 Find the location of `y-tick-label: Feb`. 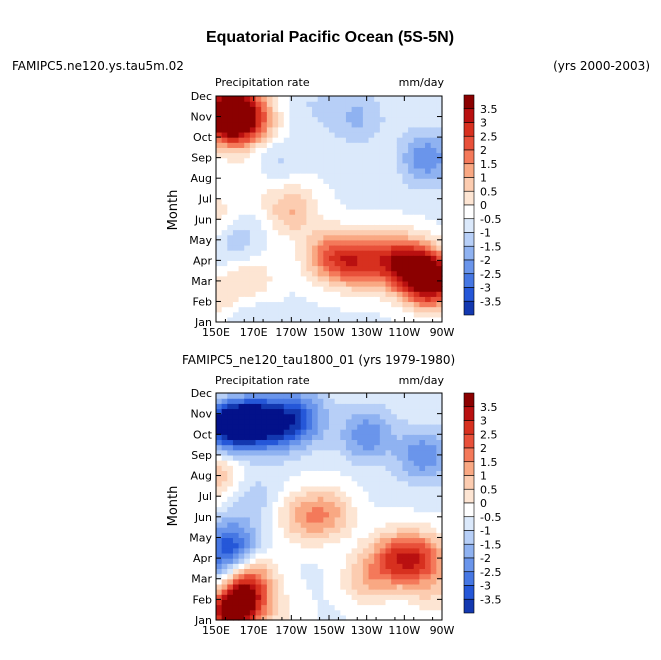

y-tick-label: Feb is located at coordinates (202, 301).